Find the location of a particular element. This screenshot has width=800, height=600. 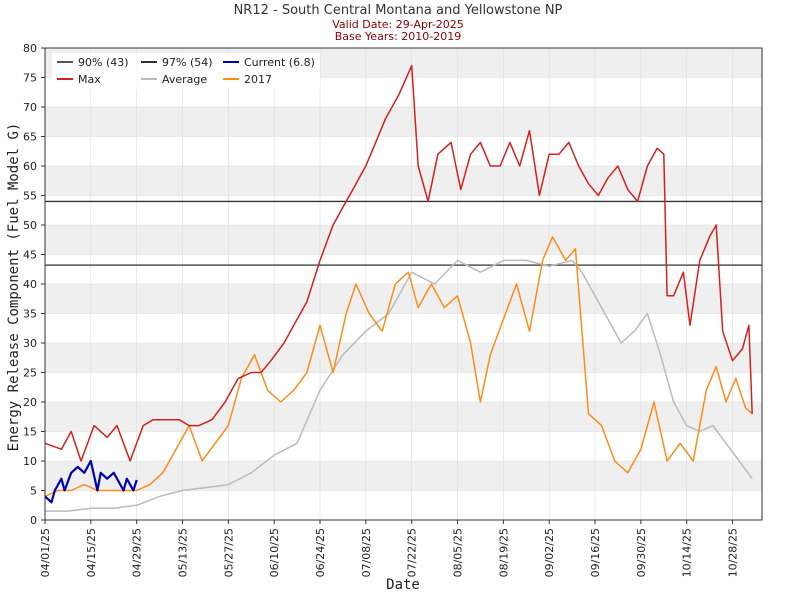

y-tick-label: 10 is located at coordinates (30, 461).